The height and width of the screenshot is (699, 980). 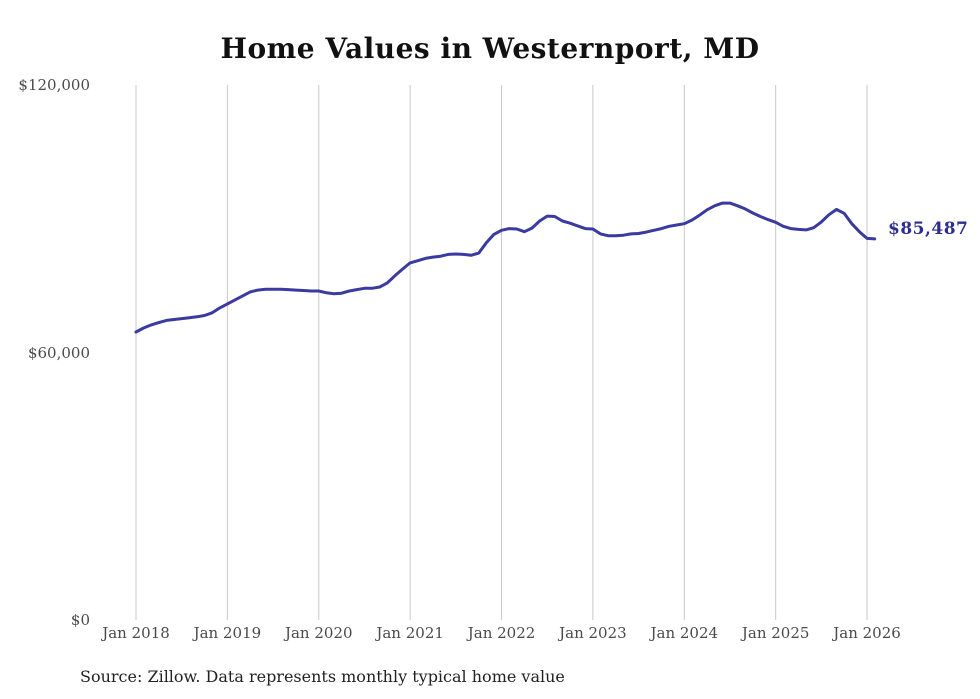 What do you see at coordinates (501, 633) in the screenshot?
I see `x-axis-tick-label: Jan 2022` at bounding box center [501, 633].